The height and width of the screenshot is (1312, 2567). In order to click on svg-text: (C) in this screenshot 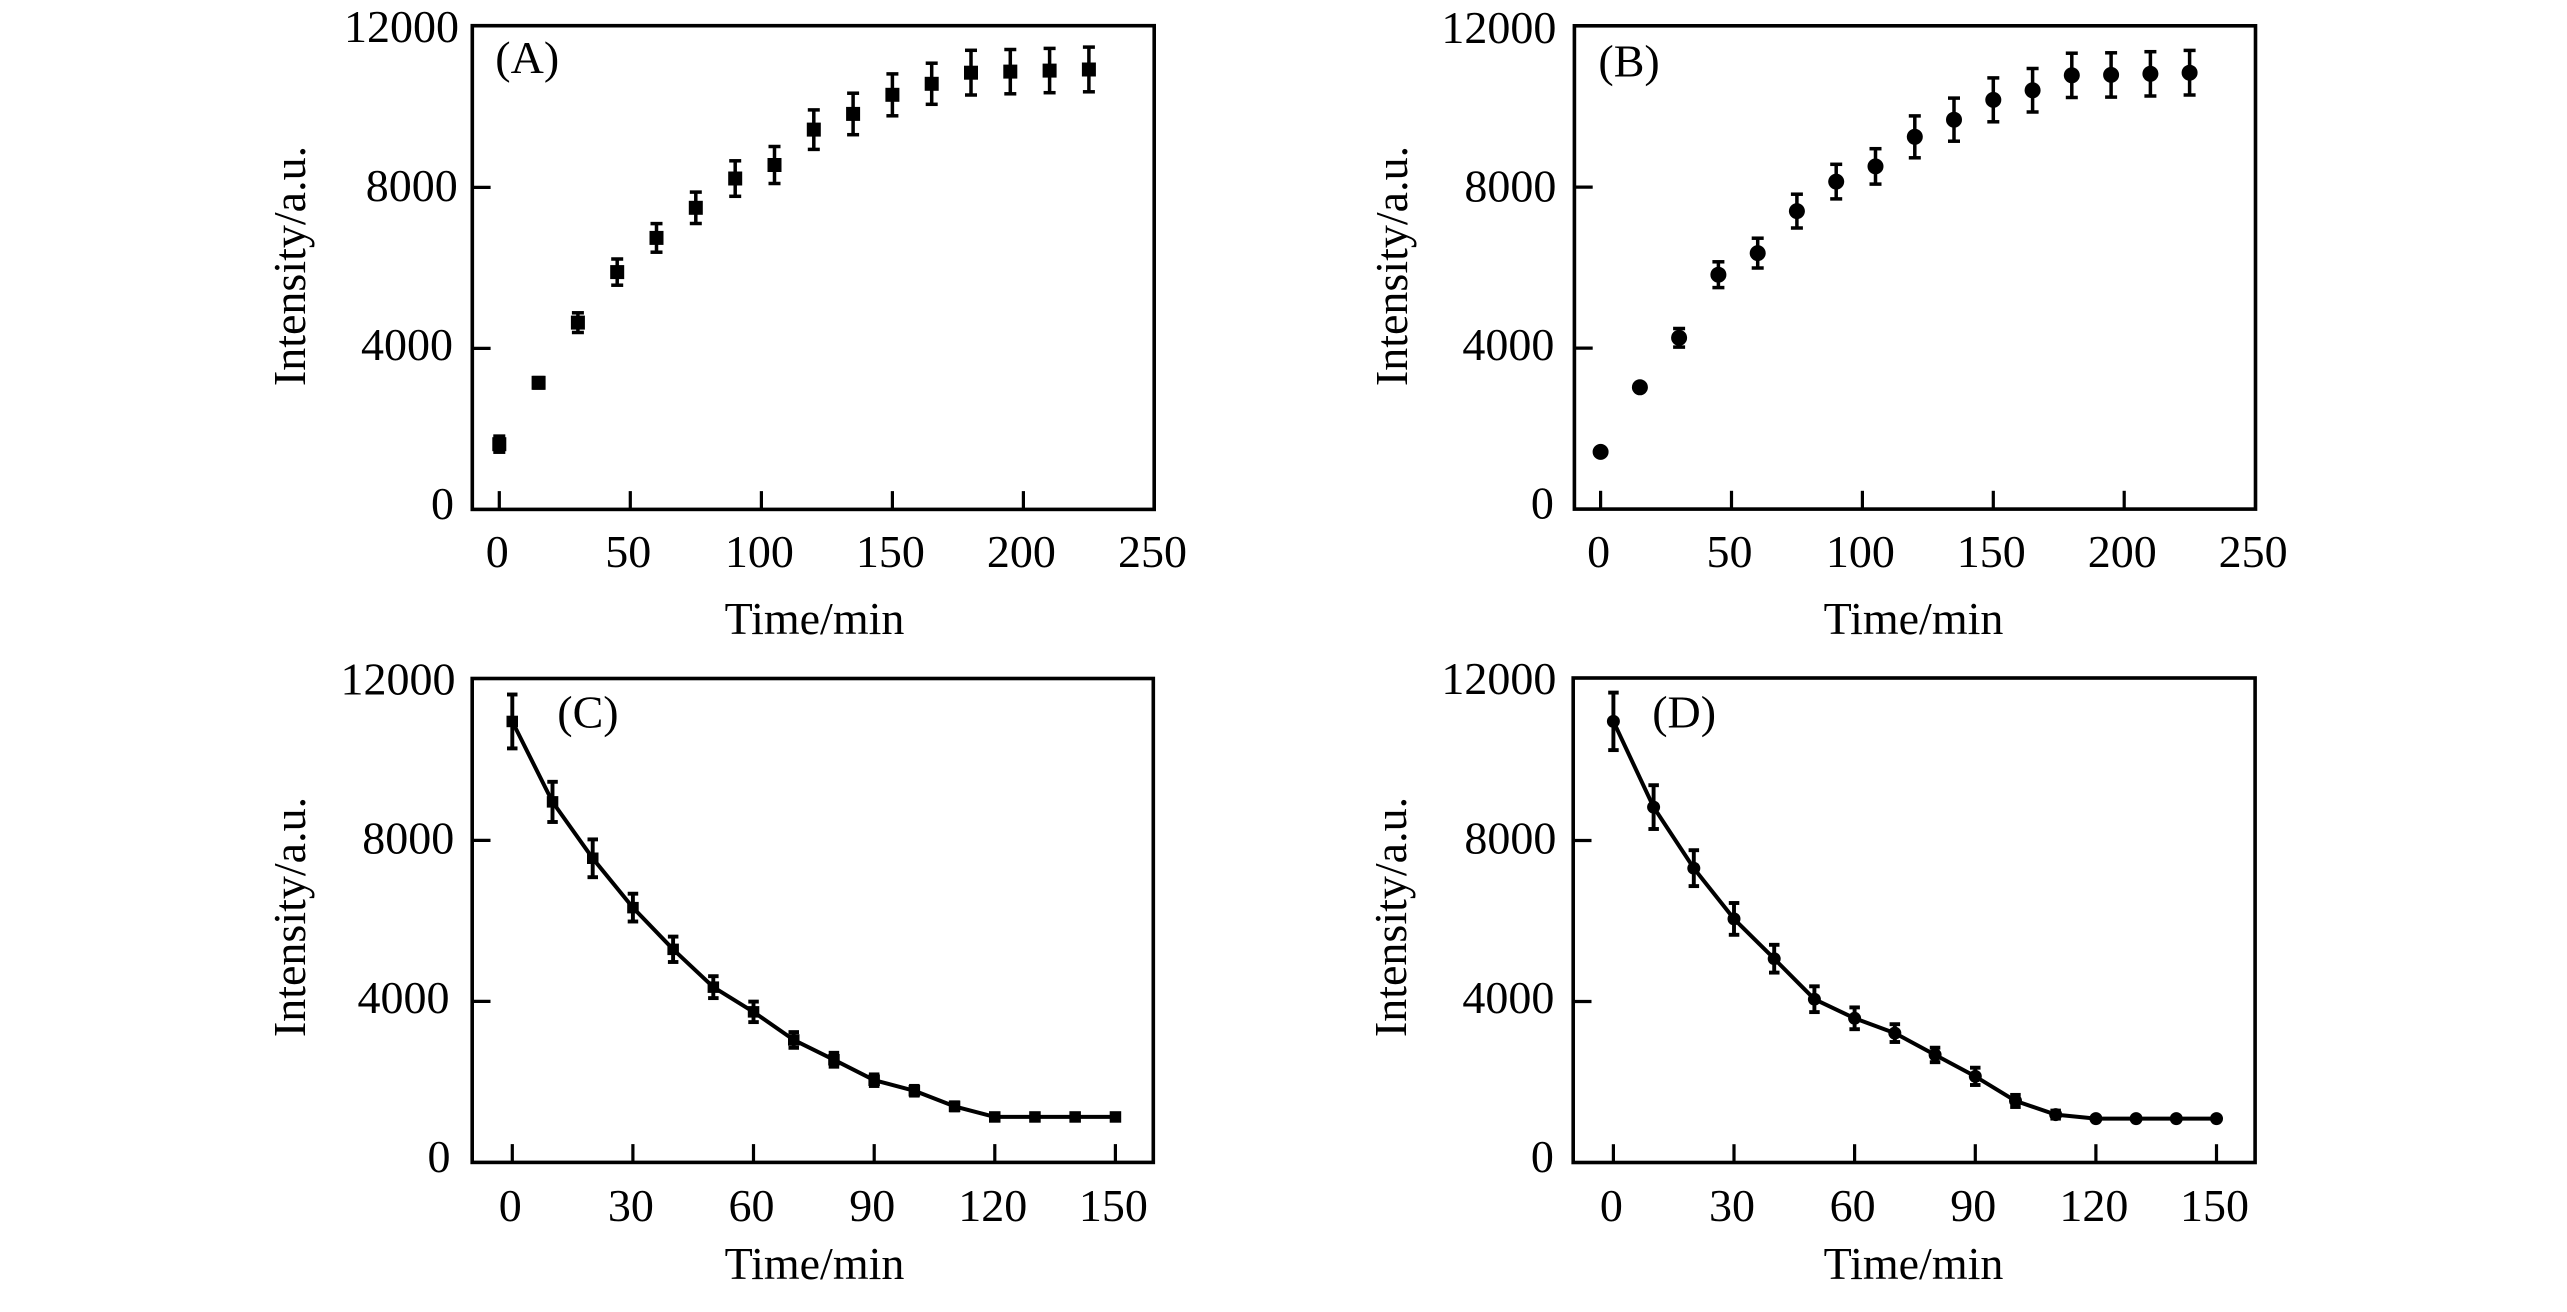, I will do `click(587, 712)`.